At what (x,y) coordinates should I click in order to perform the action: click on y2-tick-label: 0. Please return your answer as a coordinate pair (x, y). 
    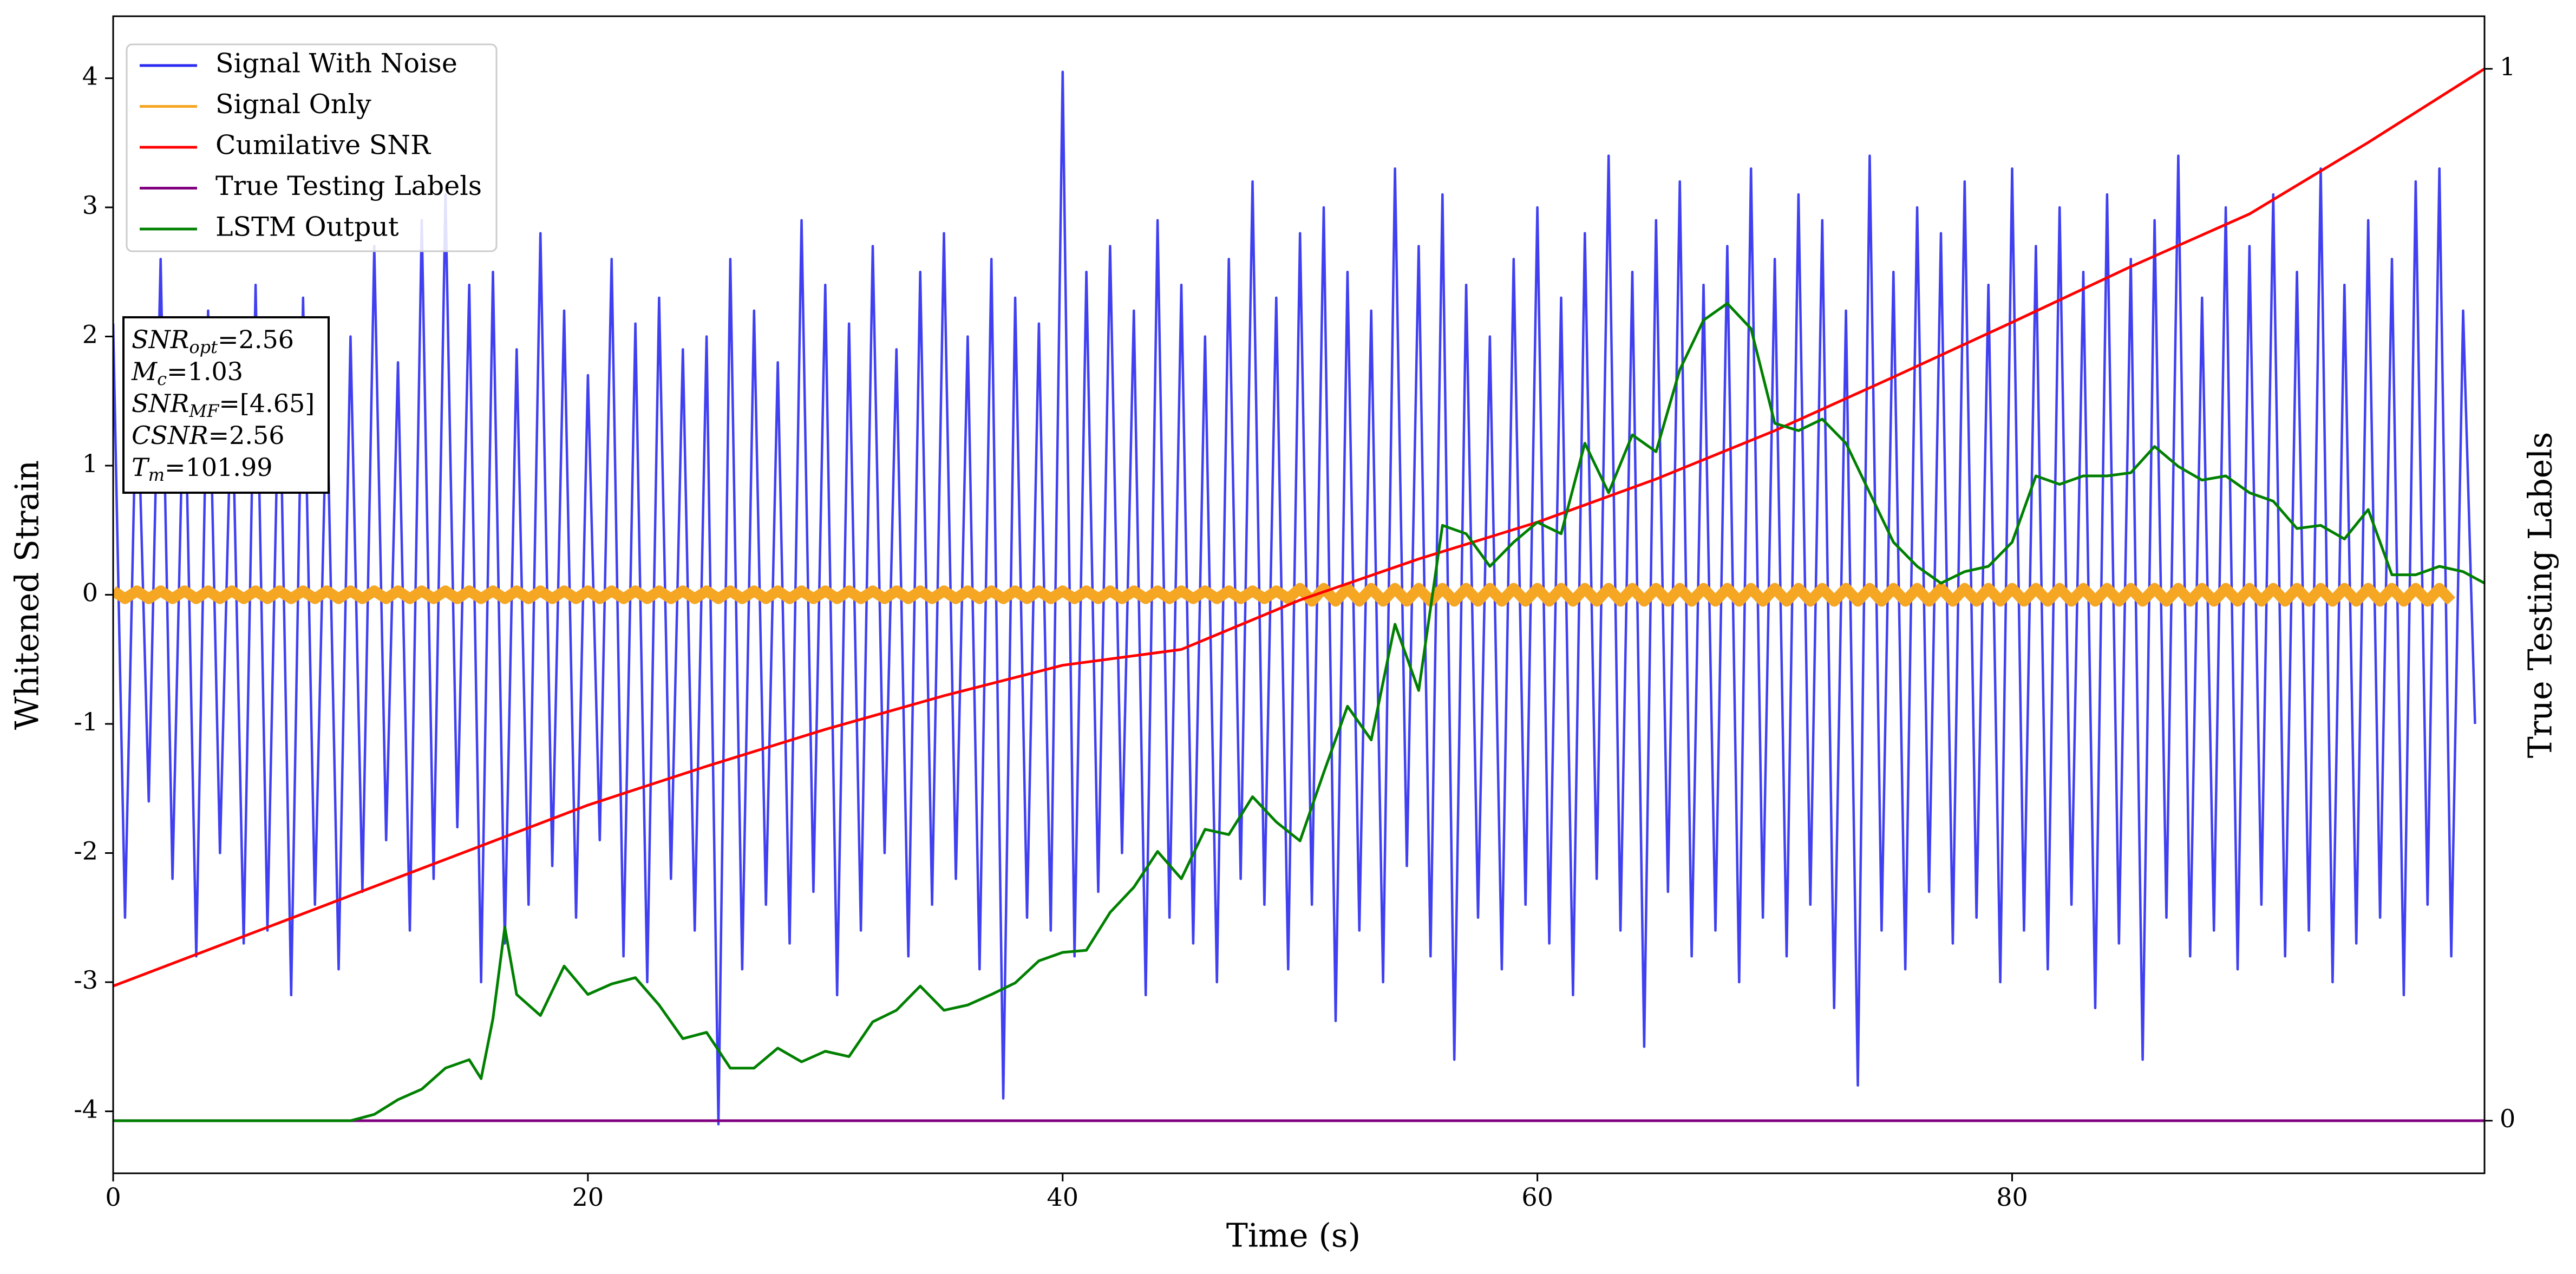
    Looking at the image, I should click on (2507, 1118).